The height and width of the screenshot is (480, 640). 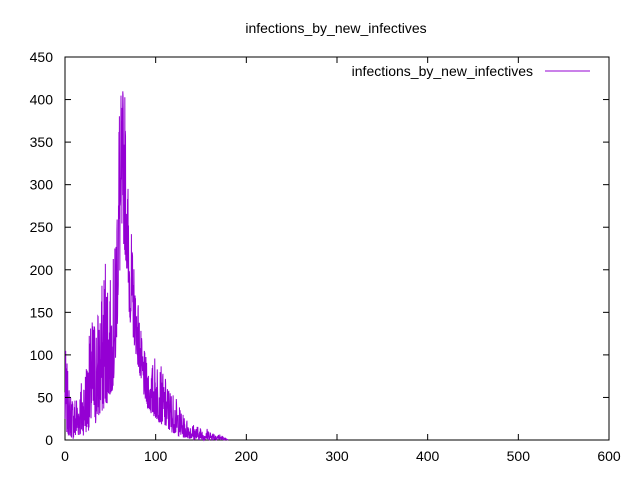 I want to click on x-tick-label: 300, so click(x=337, y=456).